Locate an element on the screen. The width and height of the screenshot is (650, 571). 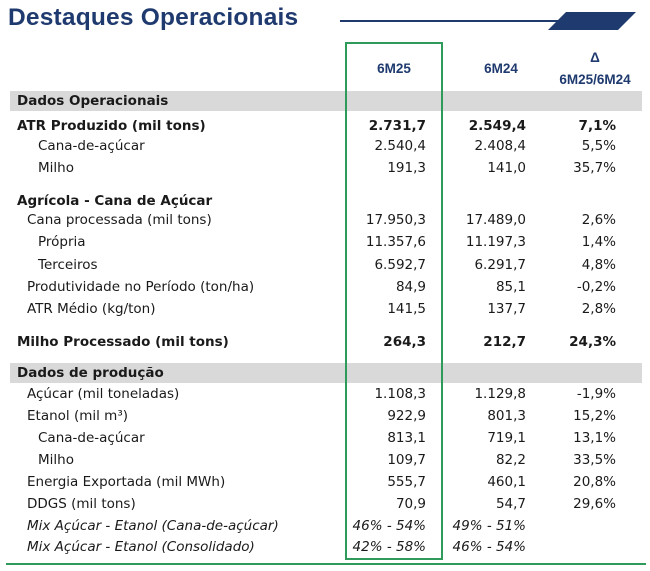
value-6m25: 813,1 is located at coordinates (406, 438).